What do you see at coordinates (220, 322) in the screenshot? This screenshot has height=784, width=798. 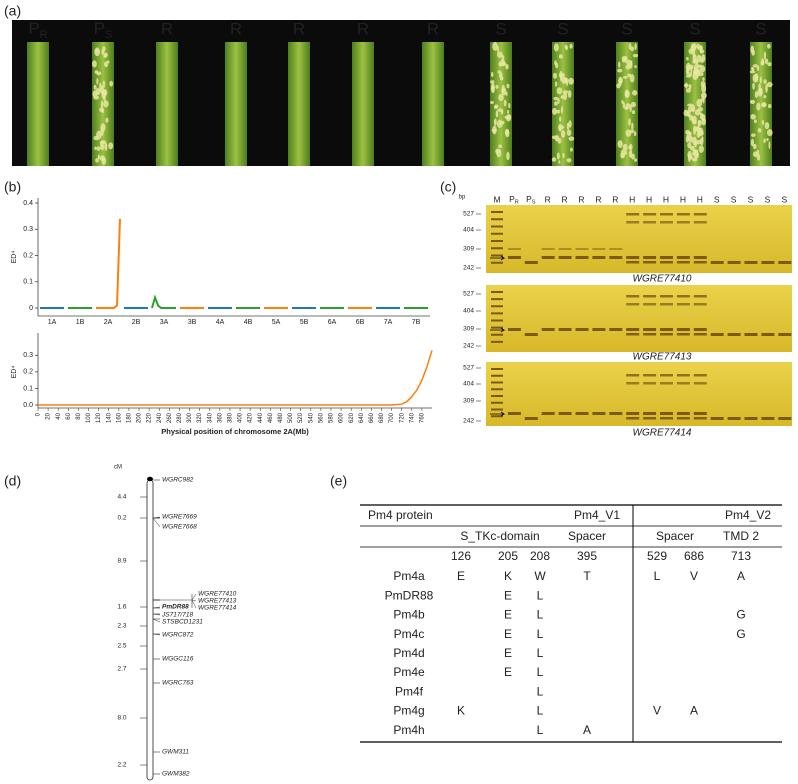 I see `x-tick-label: 4A` at bounding box center [220, 322].